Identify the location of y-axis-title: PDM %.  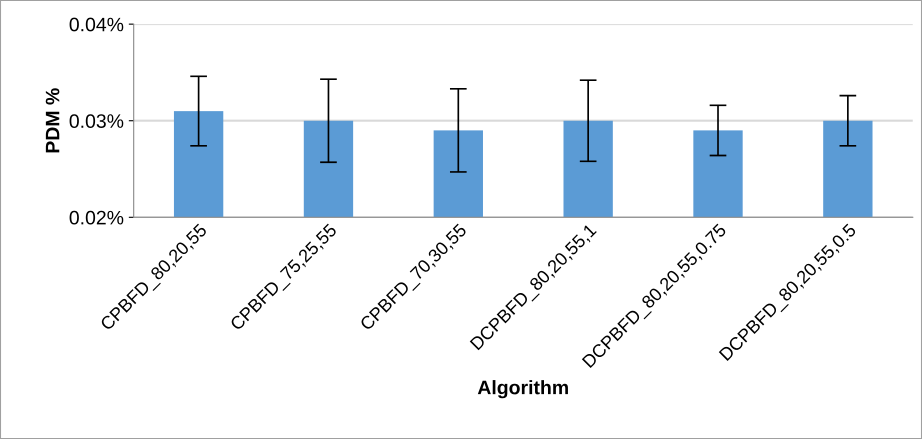
(53, 120).